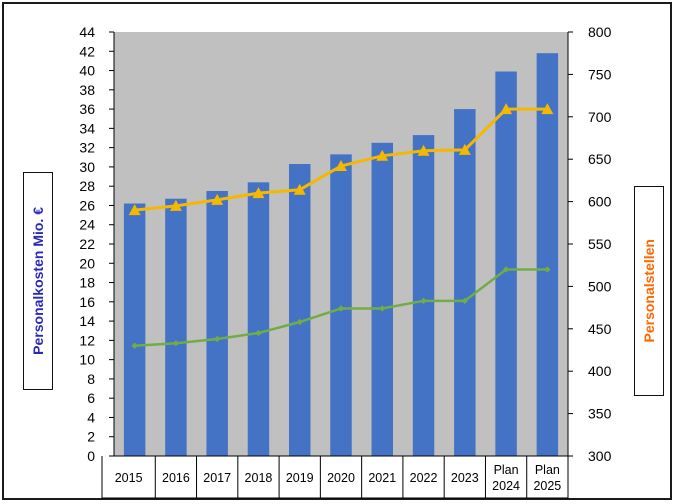 The width and height of the screenshot is (676, 504). I want to click on left-tick-label: 12, so click(87, 340).